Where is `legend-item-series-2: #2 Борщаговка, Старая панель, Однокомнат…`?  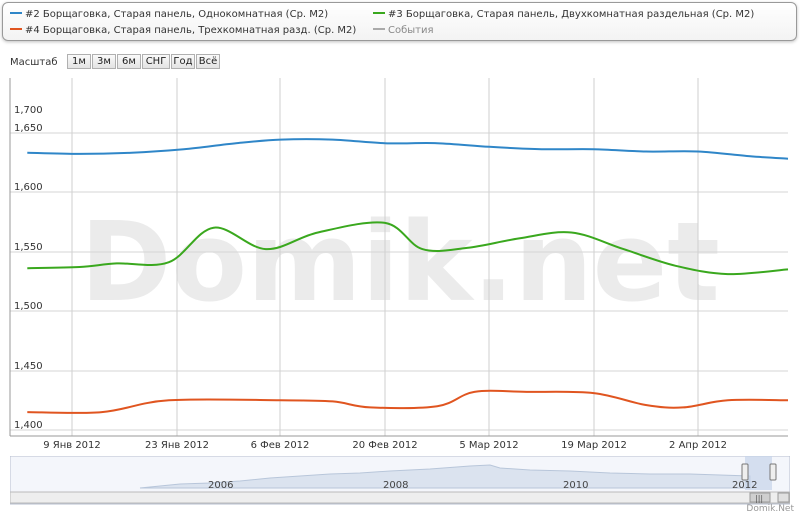
legend-item-series-2: #2 Борщаговка, Старая панель, Однокомнат… is located at coordinates (169, 15).